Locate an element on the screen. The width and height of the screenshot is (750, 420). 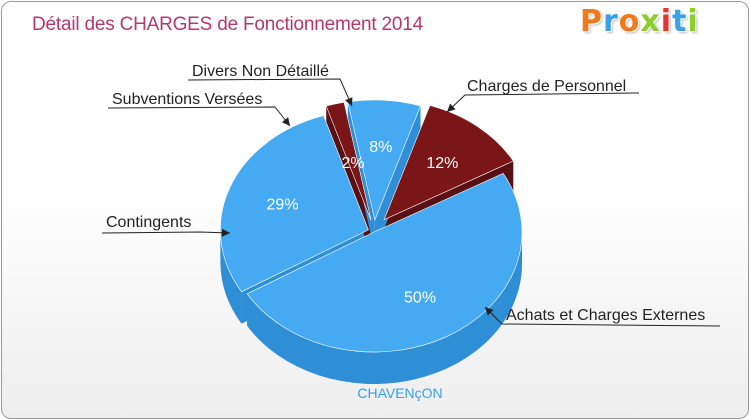
category-label-achats-et-charges-externes: Achats et Charges Externes is located at coordinates (605, 315).